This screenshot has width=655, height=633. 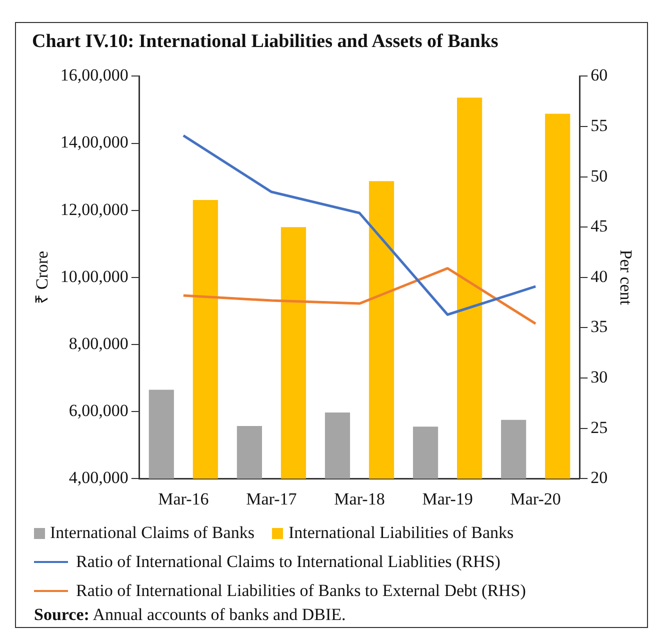 I want to click on chart-title: Chart IV.10: International Liabilities and Assets of Banks, so click(x=265, y=42).